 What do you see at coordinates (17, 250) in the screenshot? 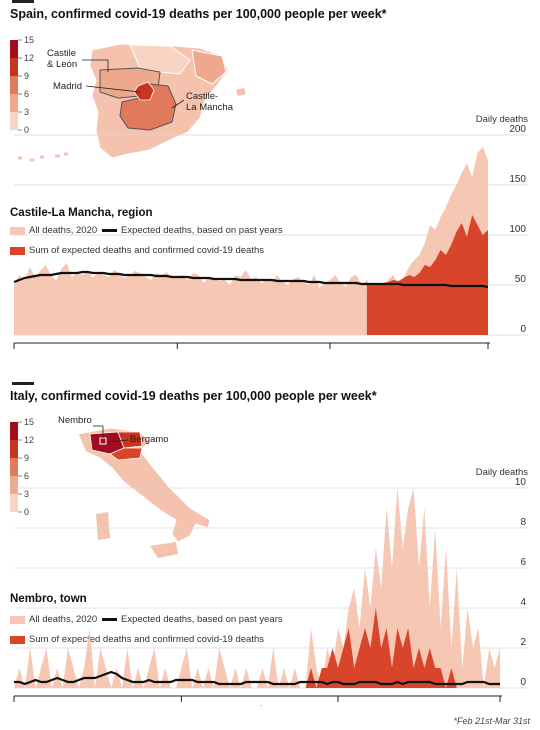
I see `legend-swatch-sum` at bounding box center [17, 250].